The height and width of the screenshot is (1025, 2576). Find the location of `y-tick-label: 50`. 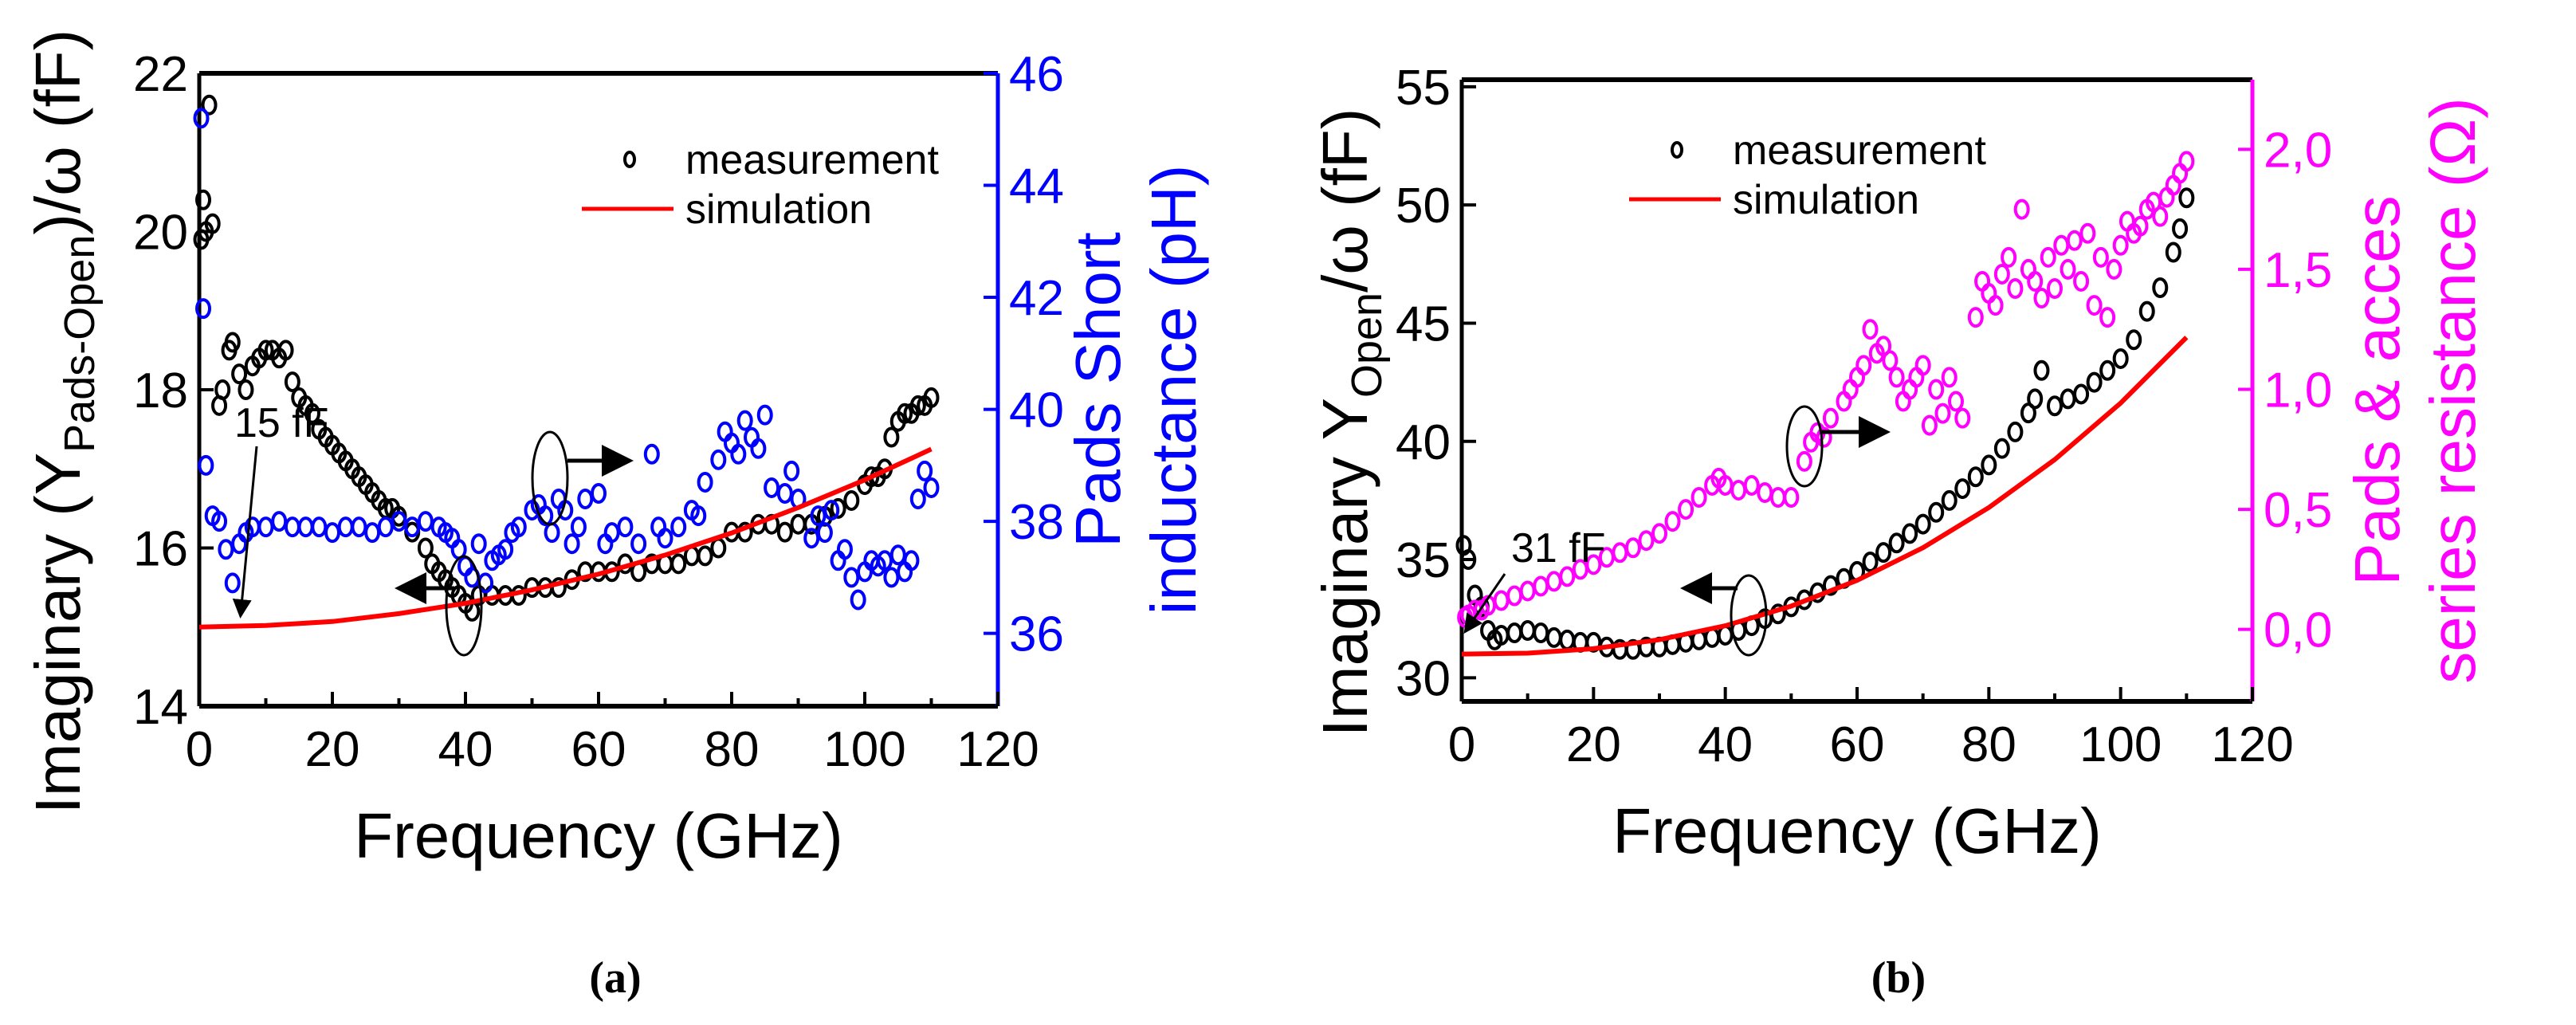

y-tick-label: 50 is located at coordinates (1423, 206).